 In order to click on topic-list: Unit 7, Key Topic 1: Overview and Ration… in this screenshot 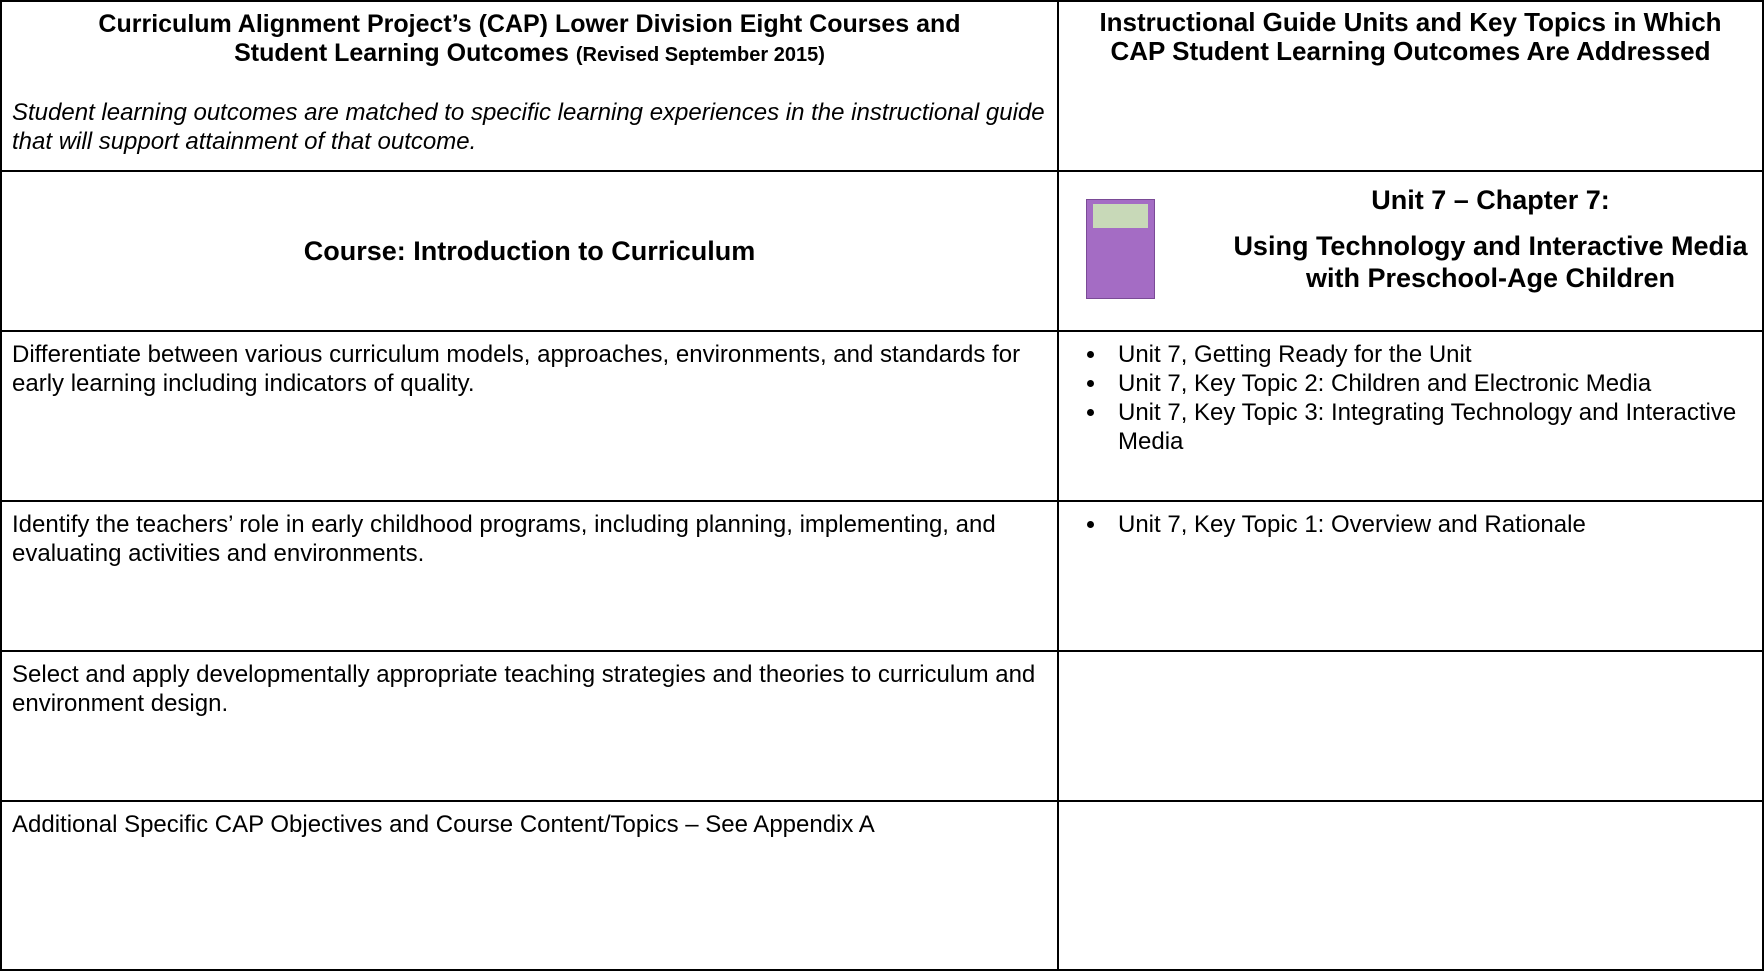, I will do `click(1412, 524)`.